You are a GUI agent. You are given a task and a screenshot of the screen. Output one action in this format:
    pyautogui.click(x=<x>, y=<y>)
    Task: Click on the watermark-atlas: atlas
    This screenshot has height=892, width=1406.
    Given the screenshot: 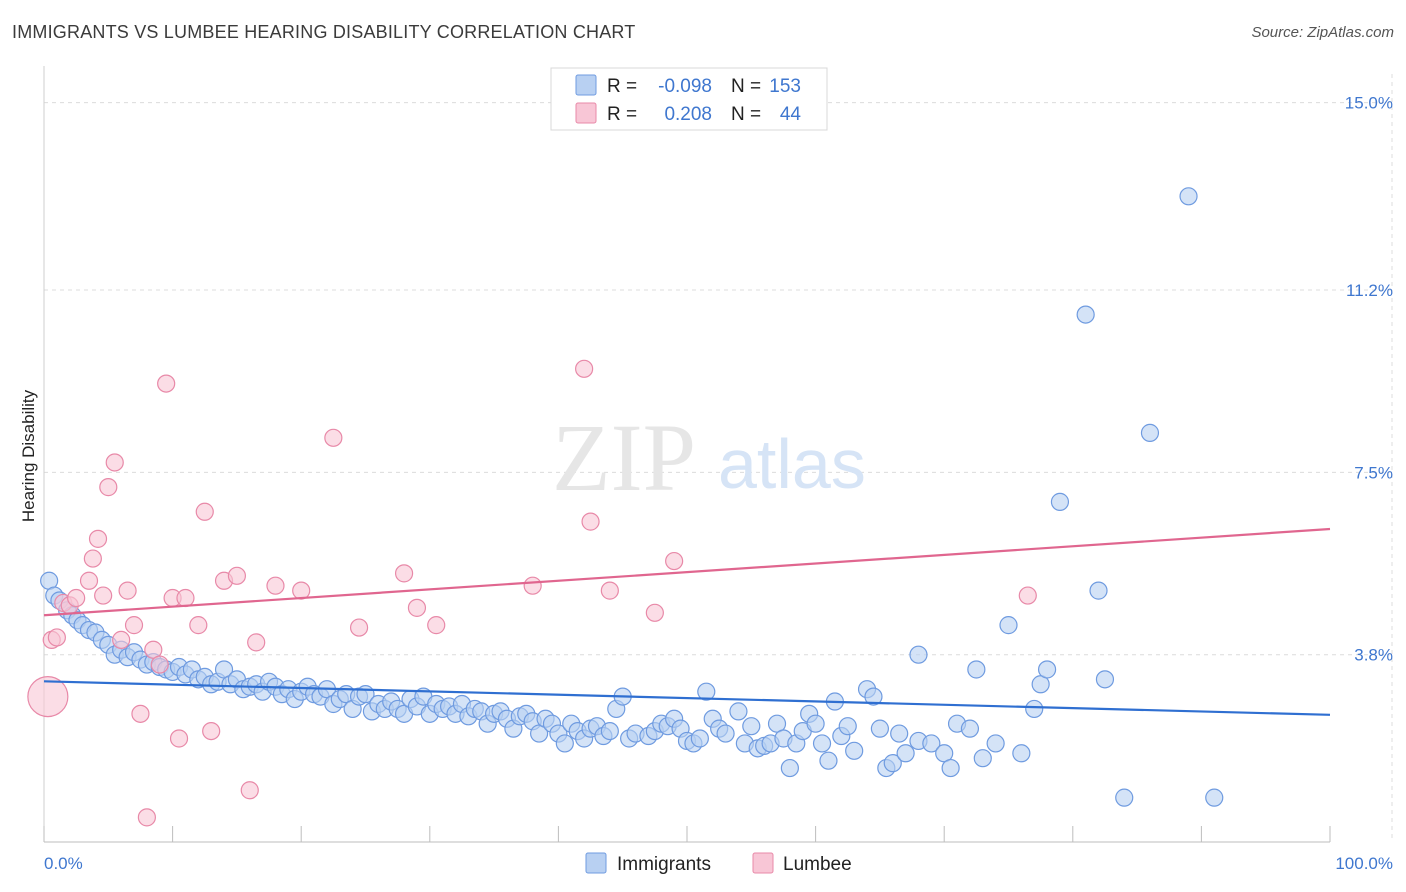 What is the action you would take?
    pyautogui.click(x=792, y=464)
    